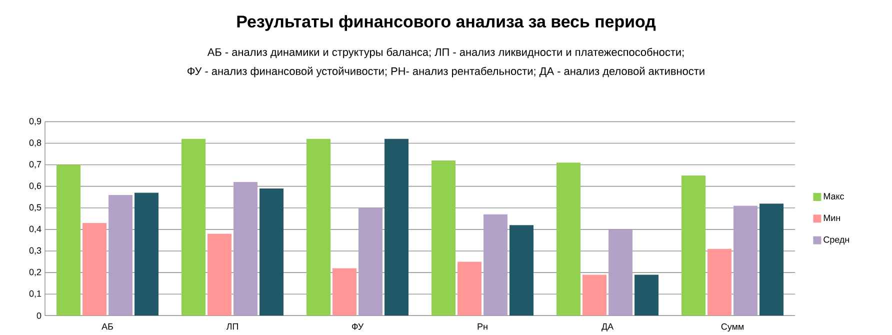 The width and height of the screenshot is (892, 335). I want to click on x-tick-label: ЛП, so click(232, 326).